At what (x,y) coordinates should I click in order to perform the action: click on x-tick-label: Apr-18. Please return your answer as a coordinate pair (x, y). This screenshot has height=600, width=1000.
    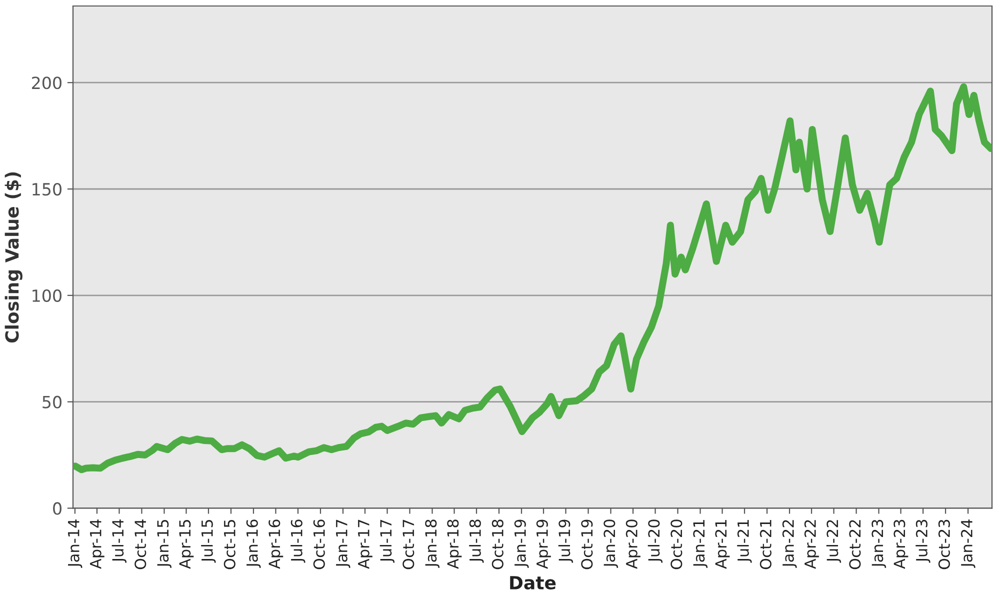
    Looking at the image, I should click on (454, 544).